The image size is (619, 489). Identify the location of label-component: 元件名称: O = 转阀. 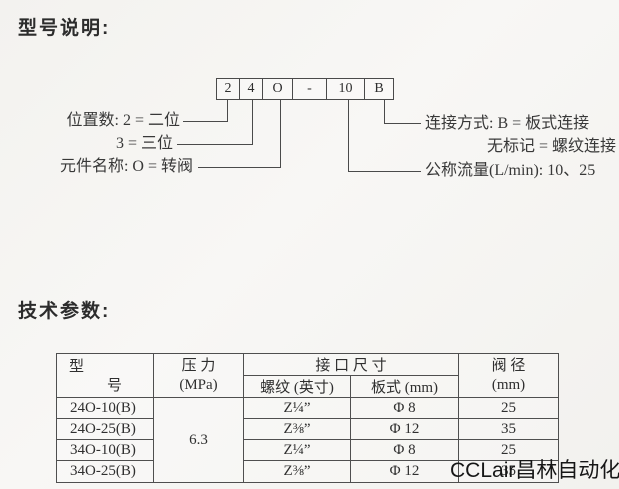
(126, 166).